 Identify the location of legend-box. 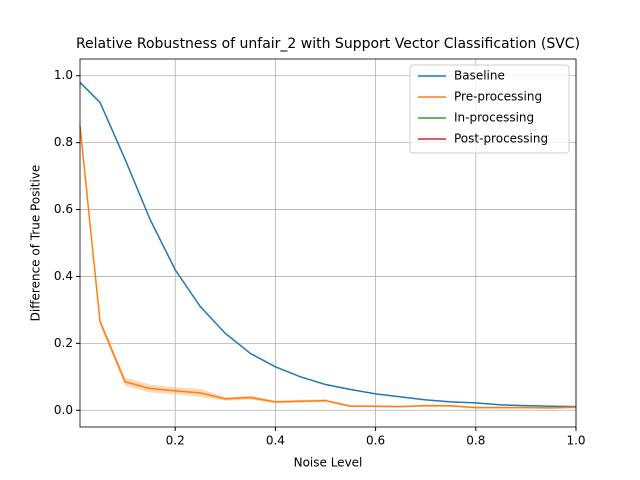
(489, 109).